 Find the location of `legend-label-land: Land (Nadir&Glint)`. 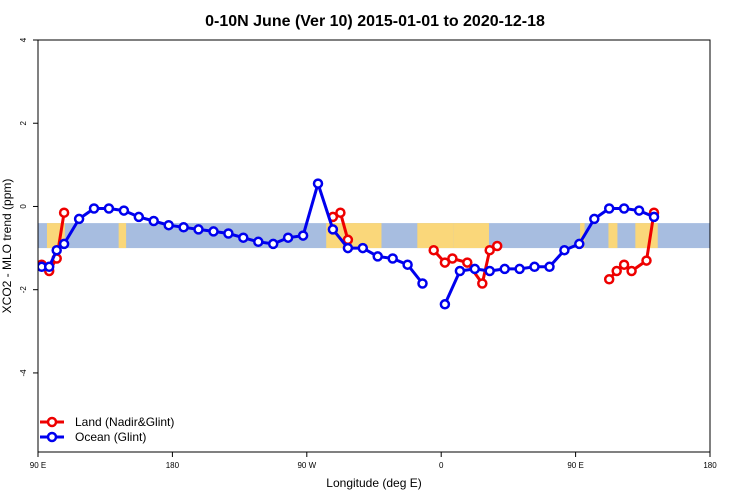

legend-label-land: Land (Nadir&Glint) is located at coordinates (124, 422).